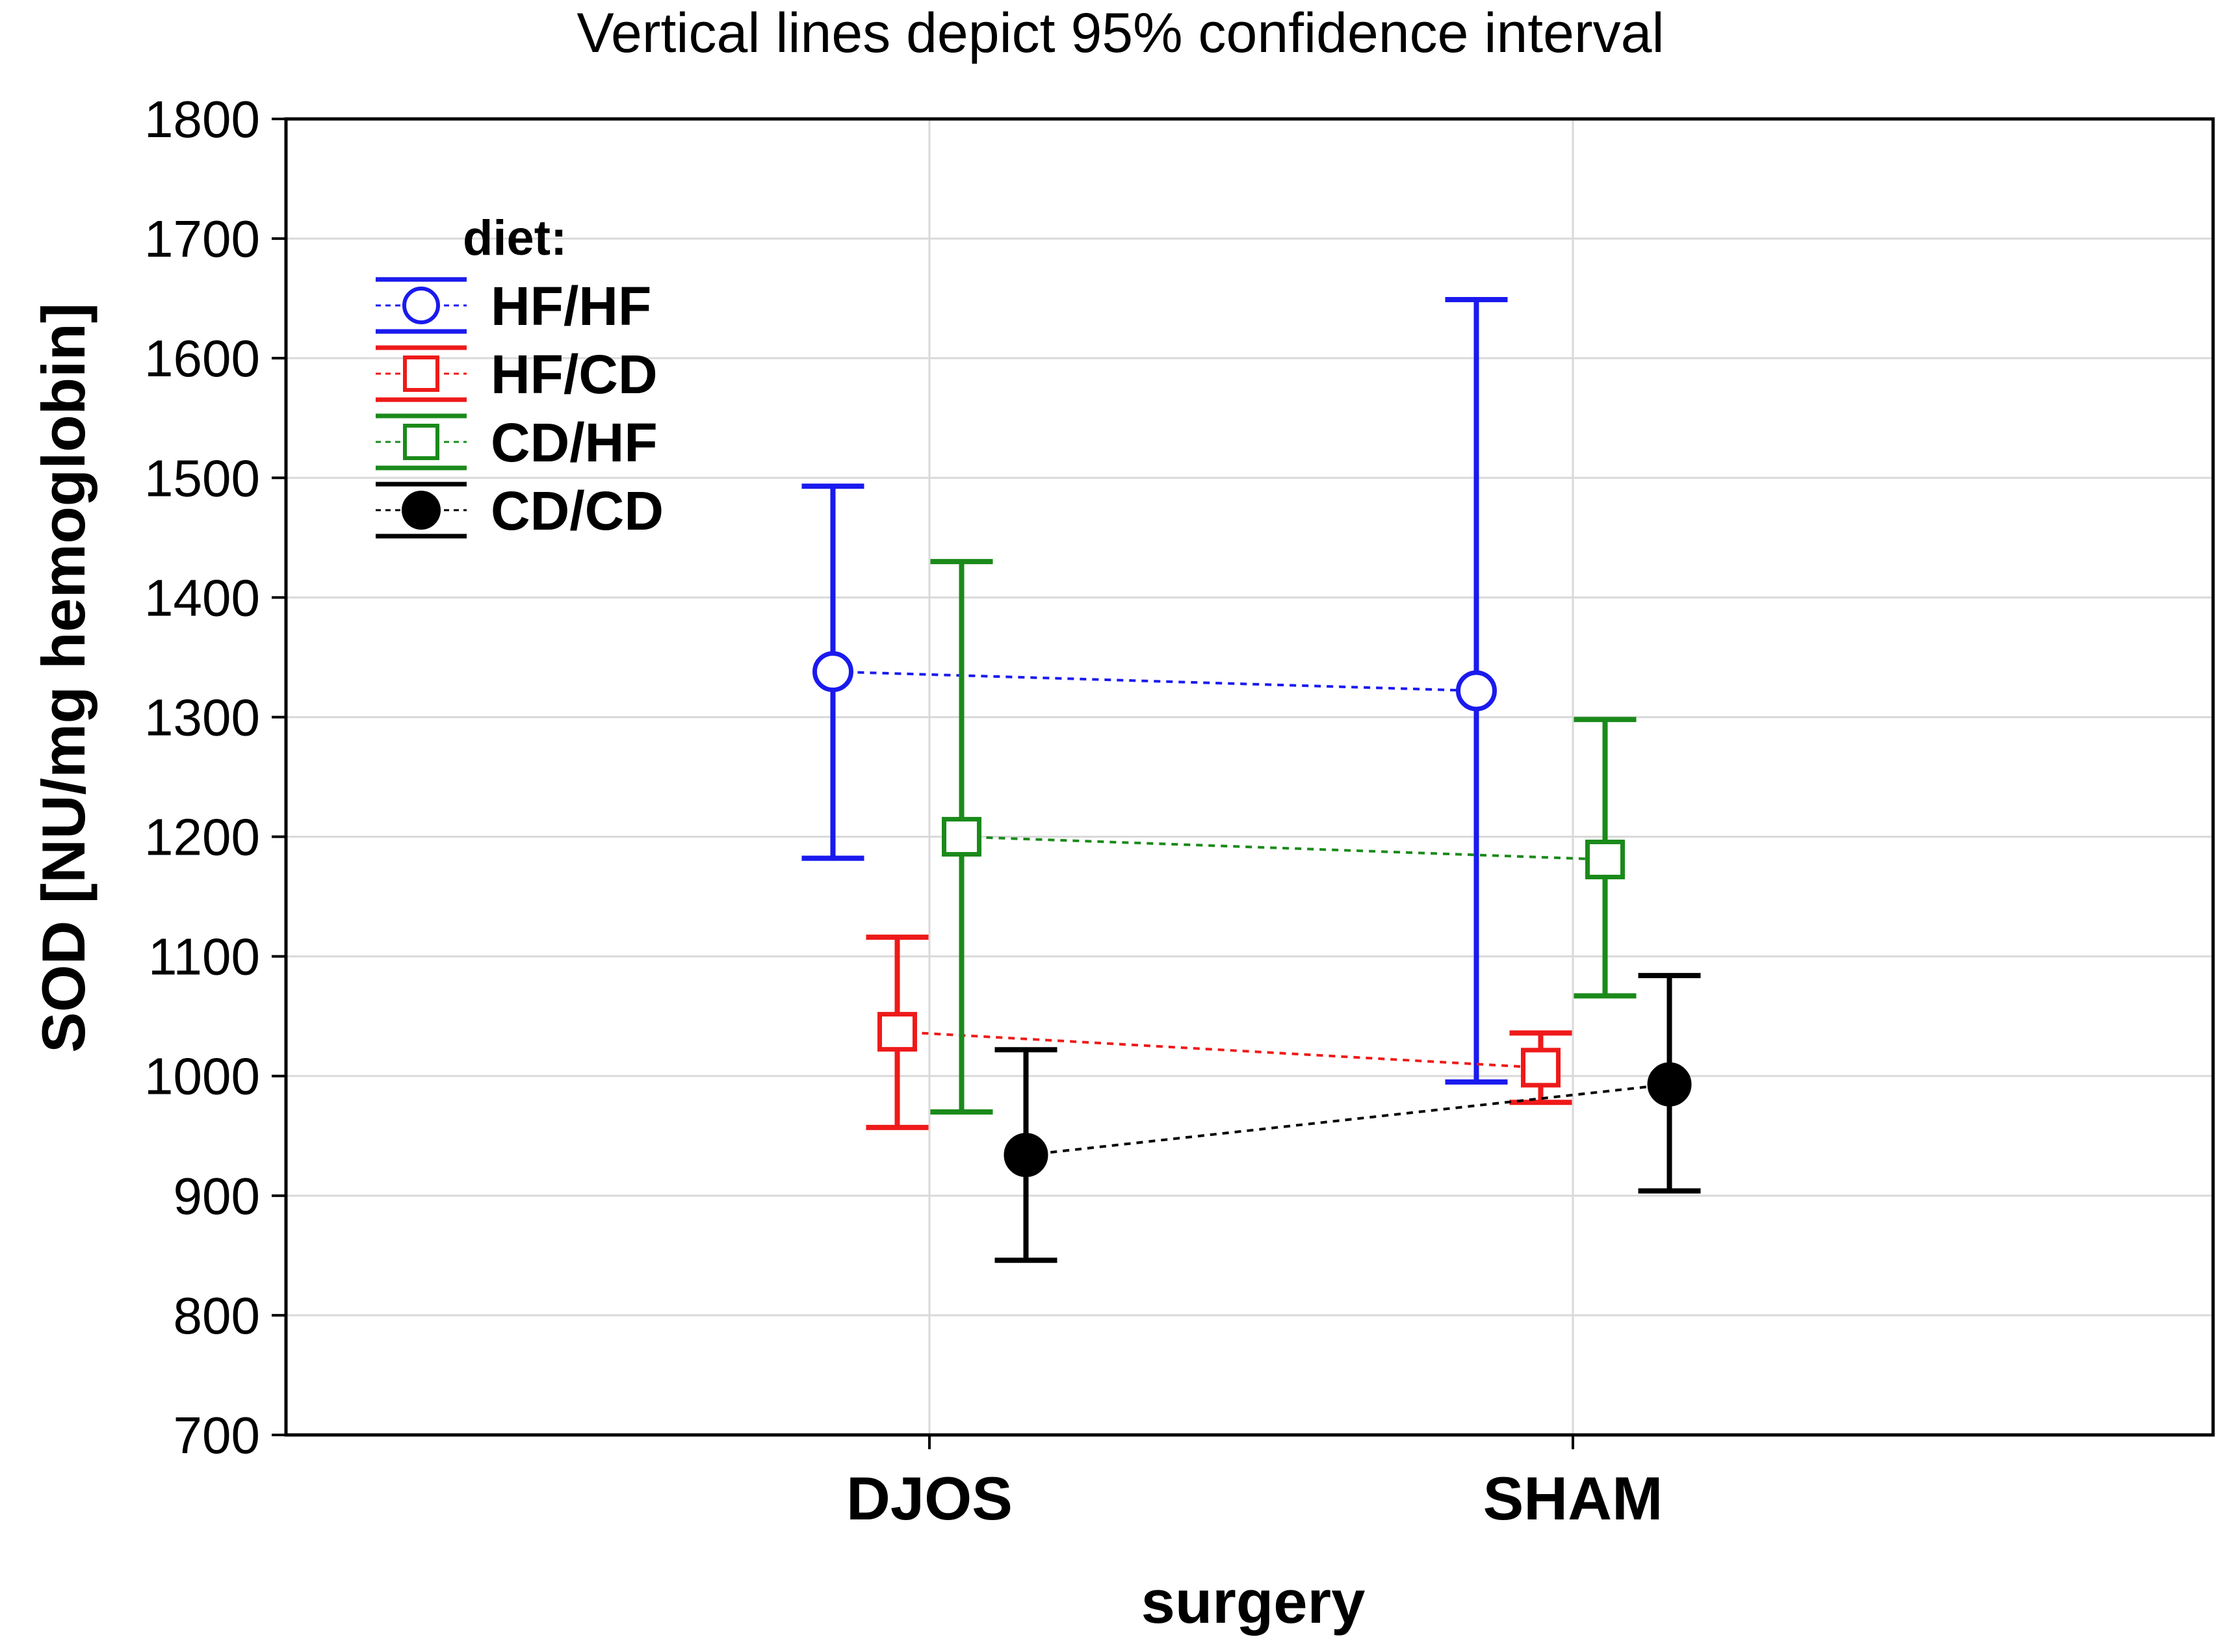 The width and height of the screenshot is (2230, 1652). Describe the element at coordinates (202, 358) in the screenshot. I see `y-tick-label: 1600` at that location.